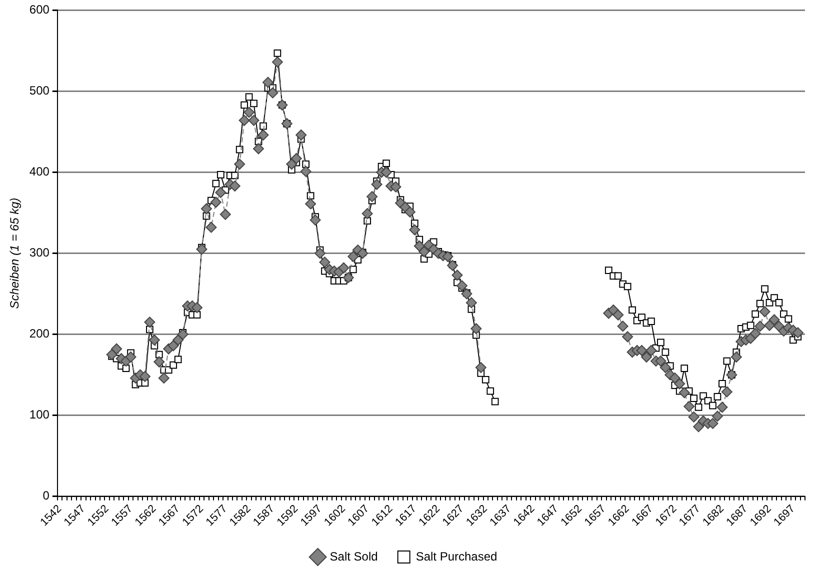 This screenshot has height=583, width=819. I want to click on y-tick-label: 500, so click(39, 91).